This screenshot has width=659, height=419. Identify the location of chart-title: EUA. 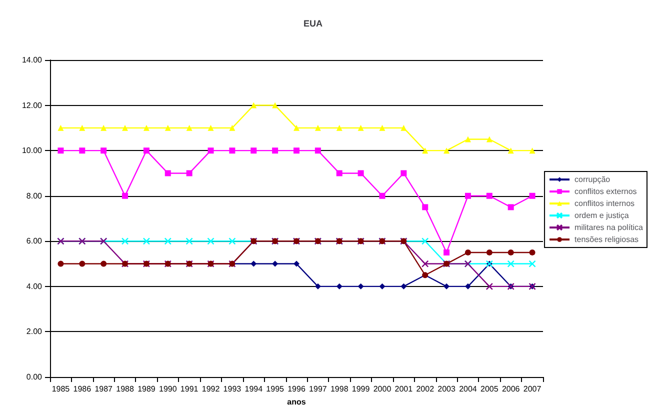
(313, 23).